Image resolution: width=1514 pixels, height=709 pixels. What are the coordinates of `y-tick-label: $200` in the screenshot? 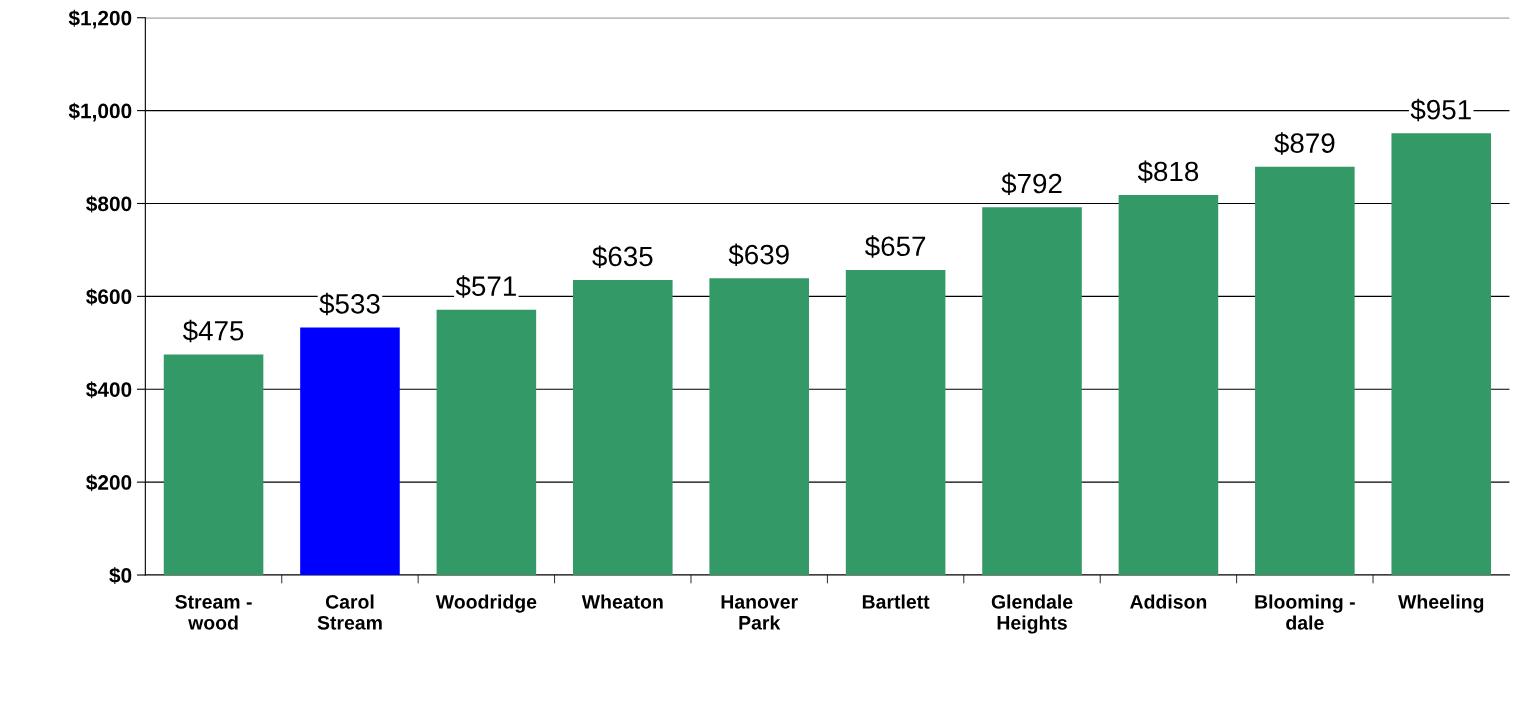 It's located at (109, 483).